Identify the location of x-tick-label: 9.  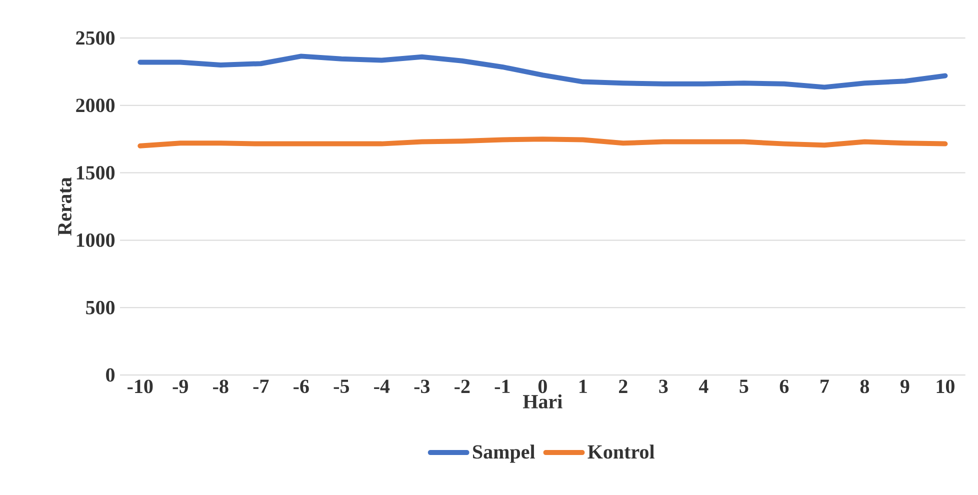
(905, 387).